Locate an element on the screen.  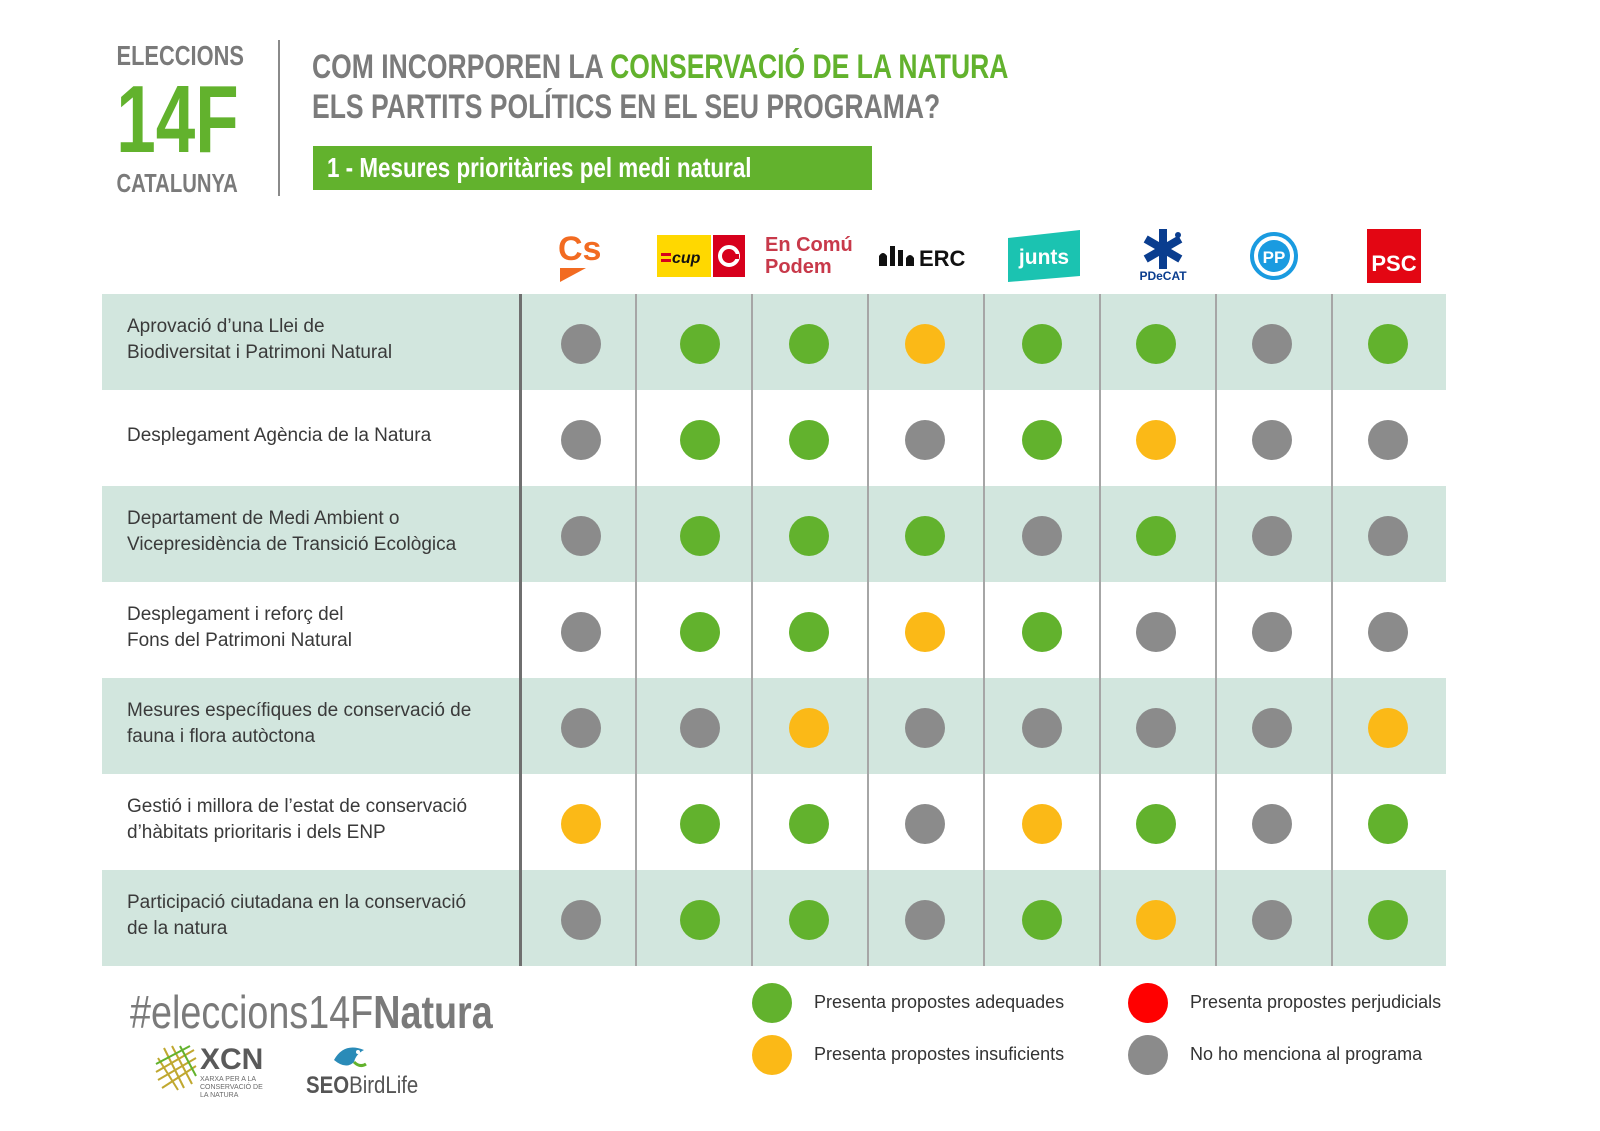
party-logo-pdecat: PDeCAT is located at coordinates (1163, 256).